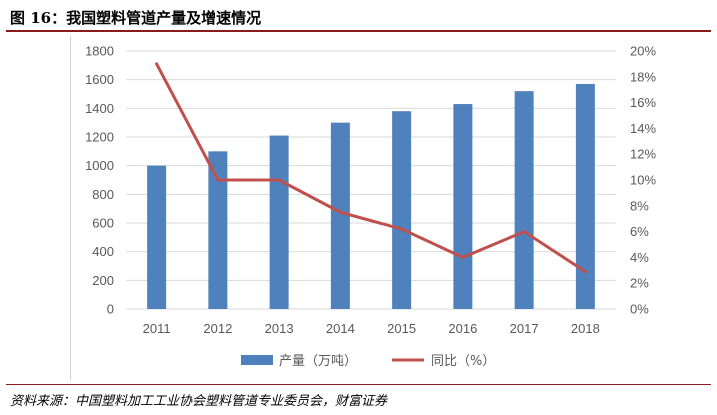 This screenshot has width=717, height=415. Describe the element at coordinates (199, 401) in the screenshot. I see `source-note: 资料来源：中国塑料加工工业协会塑料管道专业委员会，财富证券` at that location.